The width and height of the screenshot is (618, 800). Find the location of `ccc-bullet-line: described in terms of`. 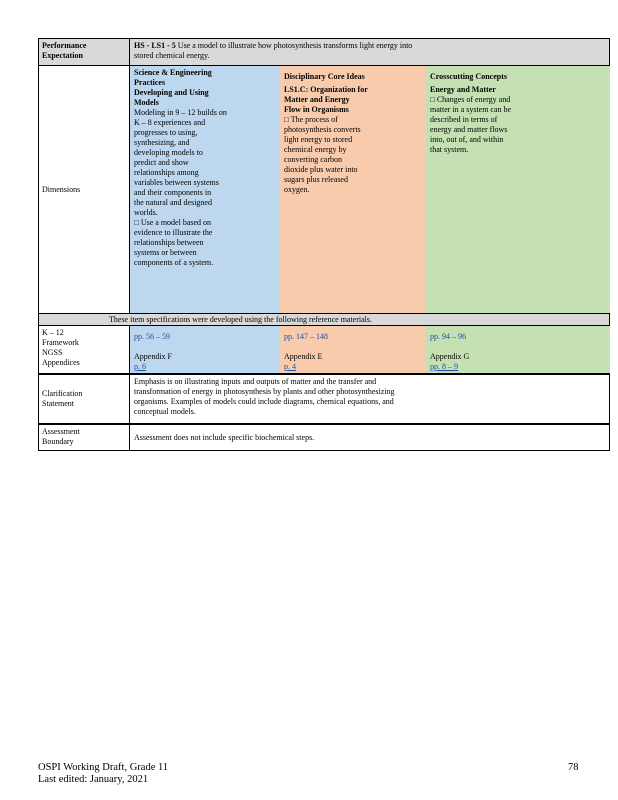

ccc-bullet-line: described in terms of is located at coordinates (464, 119).